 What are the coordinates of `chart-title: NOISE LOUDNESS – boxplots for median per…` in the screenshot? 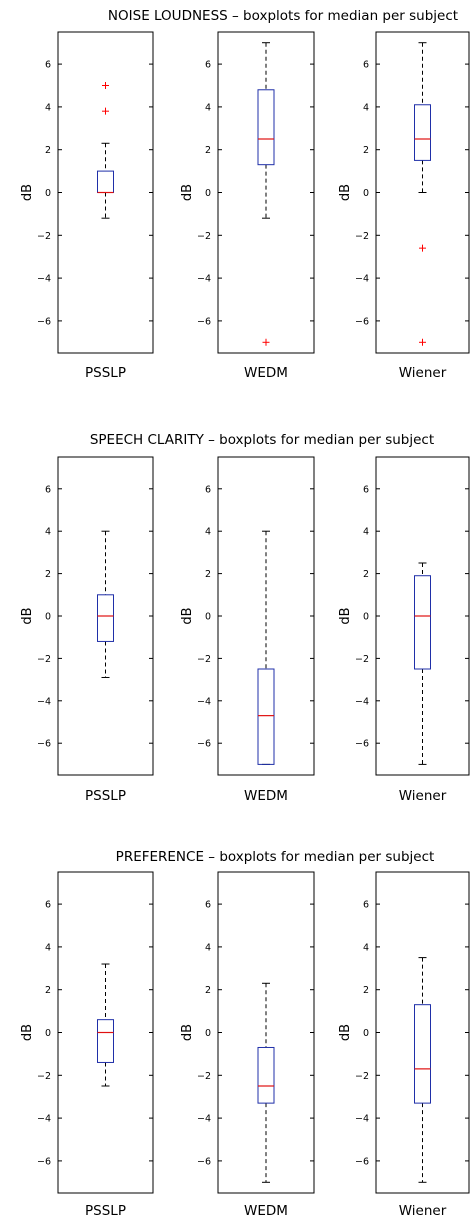 It's located at (283, 16).